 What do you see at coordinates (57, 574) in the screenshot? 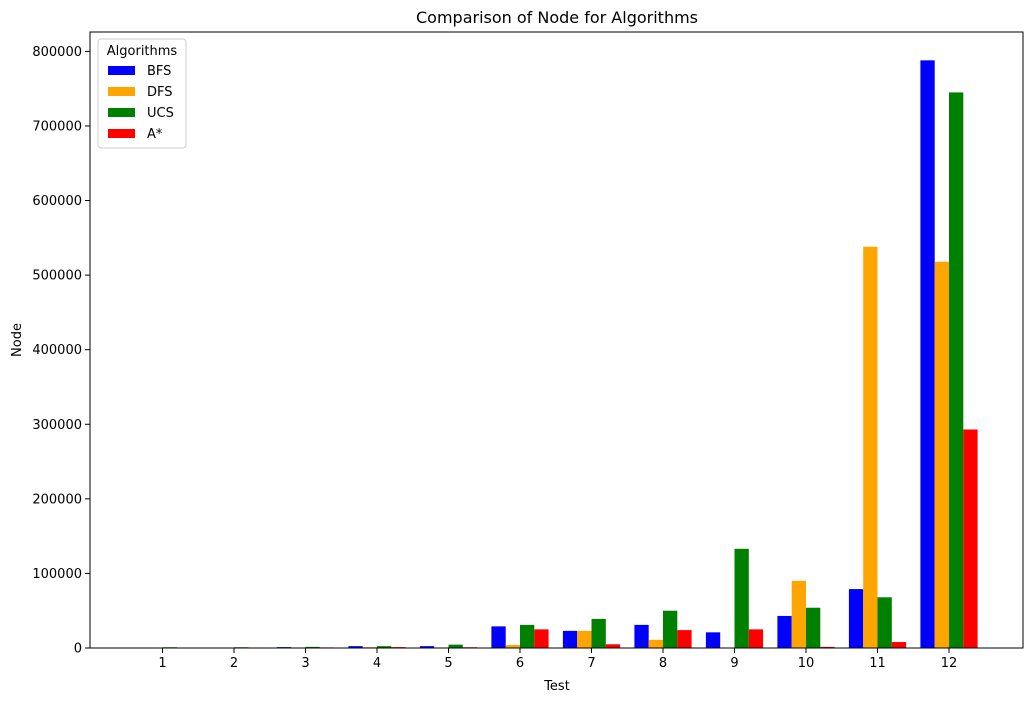
I see `y-tick-label: 100000` at bounding box center [57, 574].